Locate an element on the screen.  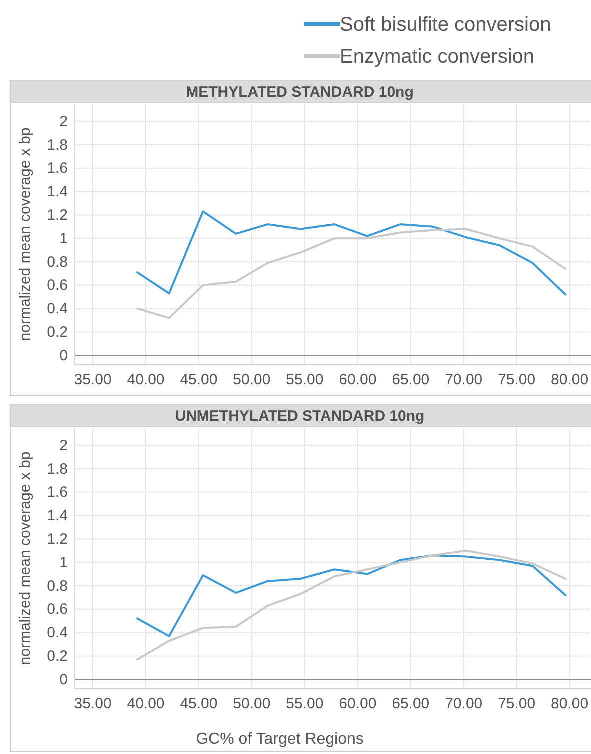
legend-label: Soft bisulfite conversion is located at coordinates (446, 25).